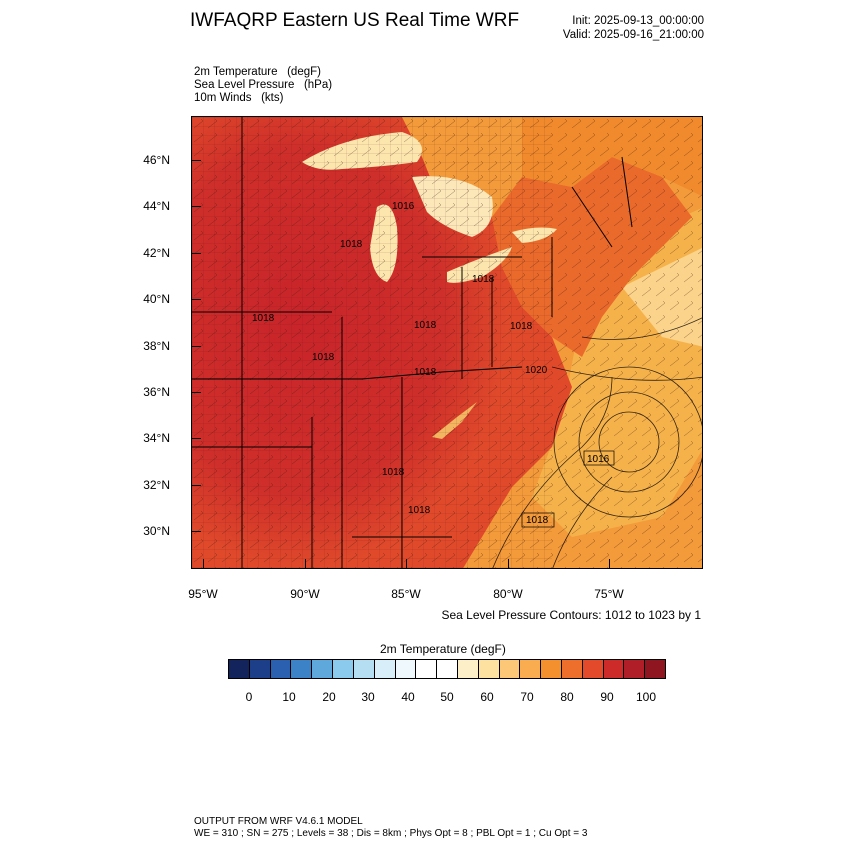  Describe the element at coordinates (156, 253) in the screenshot. I see `lat-label: 42°N` at that location.